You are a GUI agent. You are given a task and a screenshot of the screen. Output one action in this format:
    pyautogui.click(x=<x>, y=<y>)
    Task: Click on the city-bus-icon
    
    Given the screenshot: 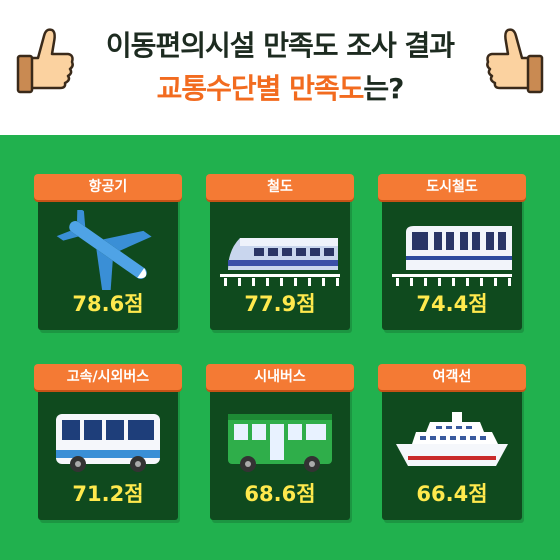 What is the action you would take?
    pyautogui.click(x=280, y=443)
    